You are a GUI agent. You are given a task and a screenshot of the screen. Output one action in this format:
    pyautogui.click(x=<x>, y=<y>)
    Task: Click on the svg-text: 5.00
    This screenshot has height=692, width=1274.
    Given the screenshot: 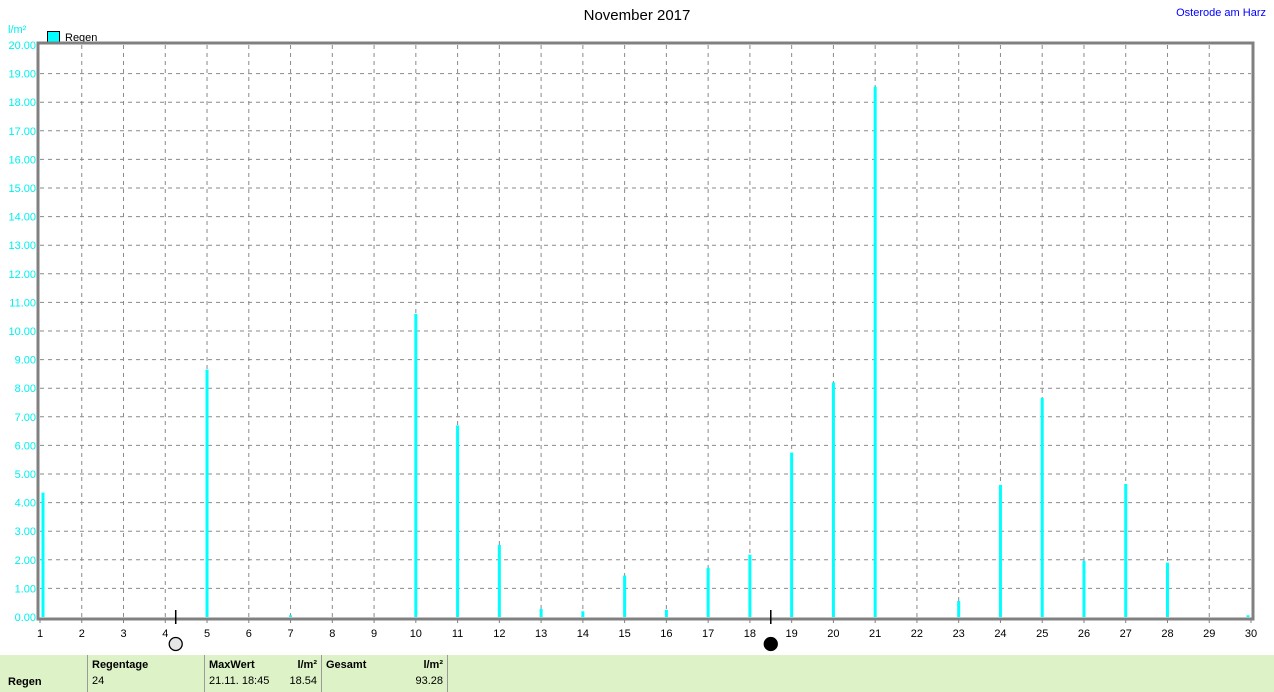 What is the action you would take?
    pyautogui.click(x=25, y=475)
    